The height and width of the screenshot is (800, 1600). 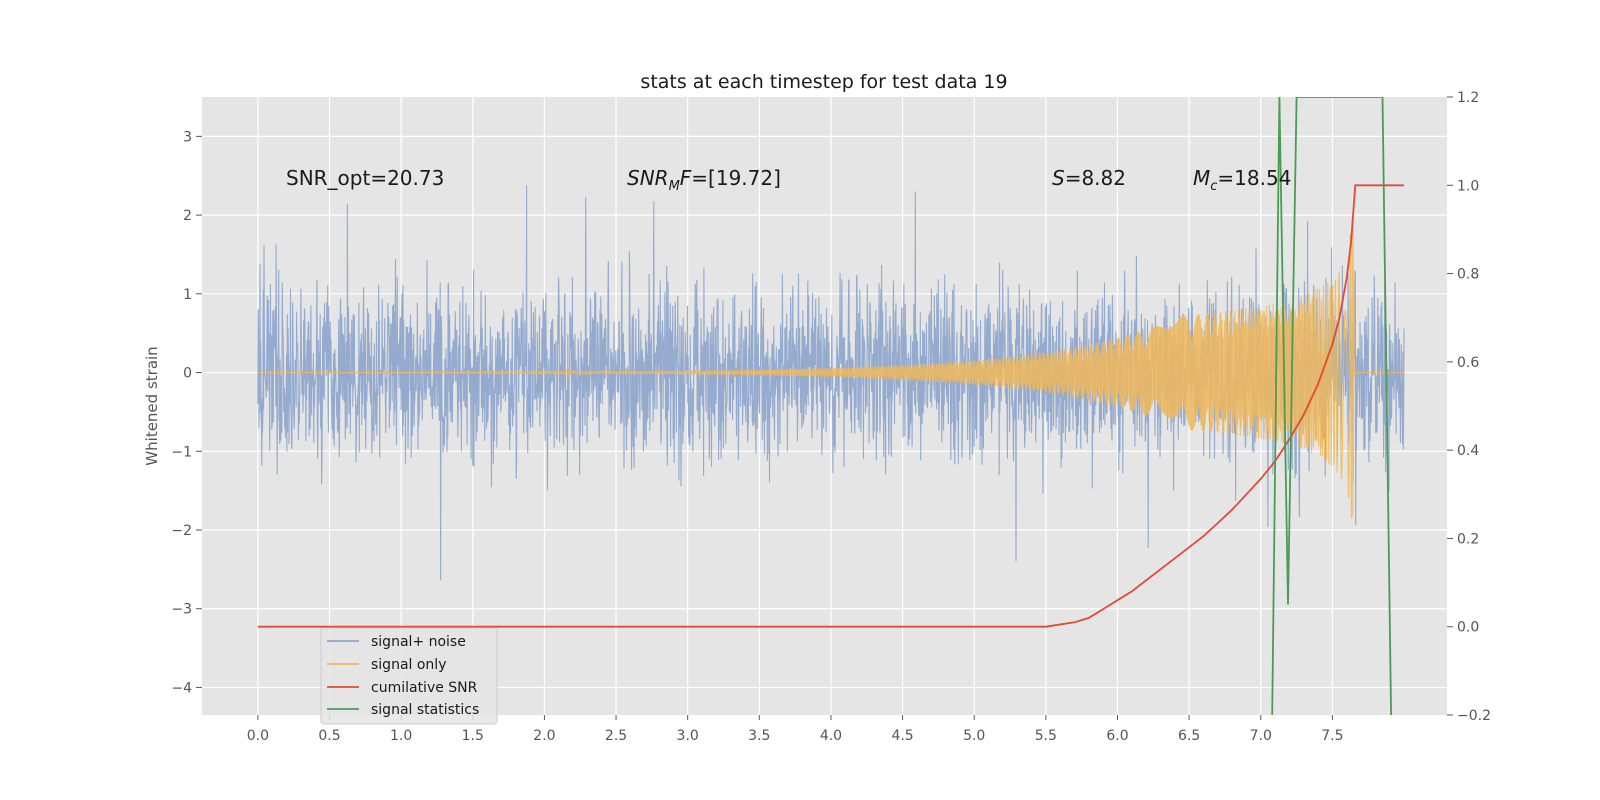 What do you see at coordinates (688, 736) in the screenshot?
I see `x-tick-label-6: 3.0` at bounding box center [688, 736].